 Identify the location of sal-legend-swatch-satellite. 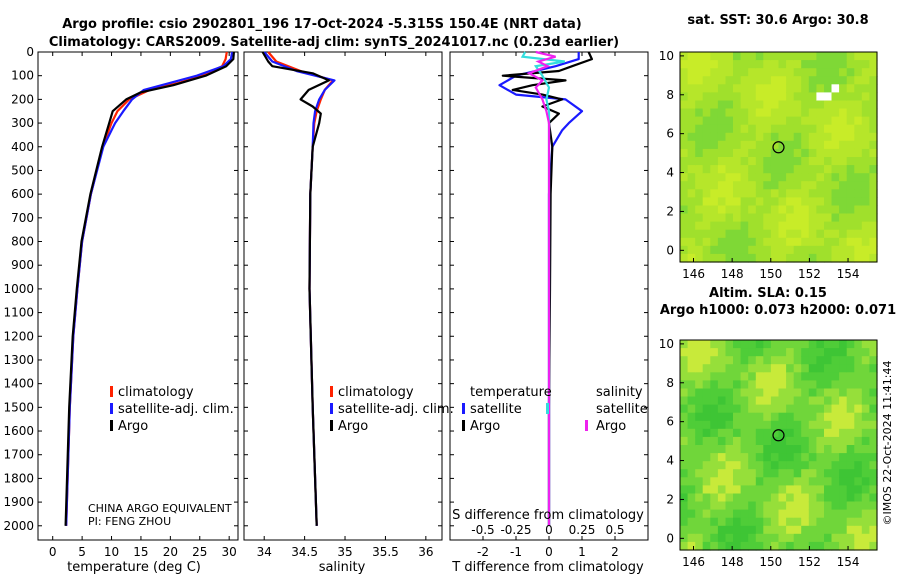
(331, 408).